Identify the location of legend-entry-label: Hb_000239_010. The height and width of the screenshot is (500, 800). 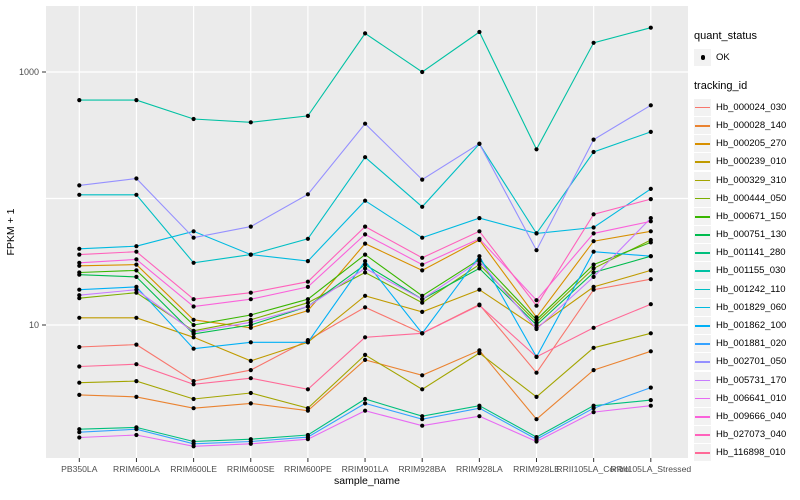
(751, 162).